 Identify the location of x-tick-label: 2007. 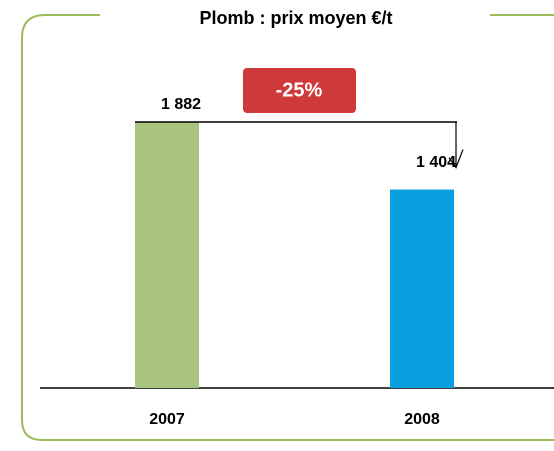
(167, 419).